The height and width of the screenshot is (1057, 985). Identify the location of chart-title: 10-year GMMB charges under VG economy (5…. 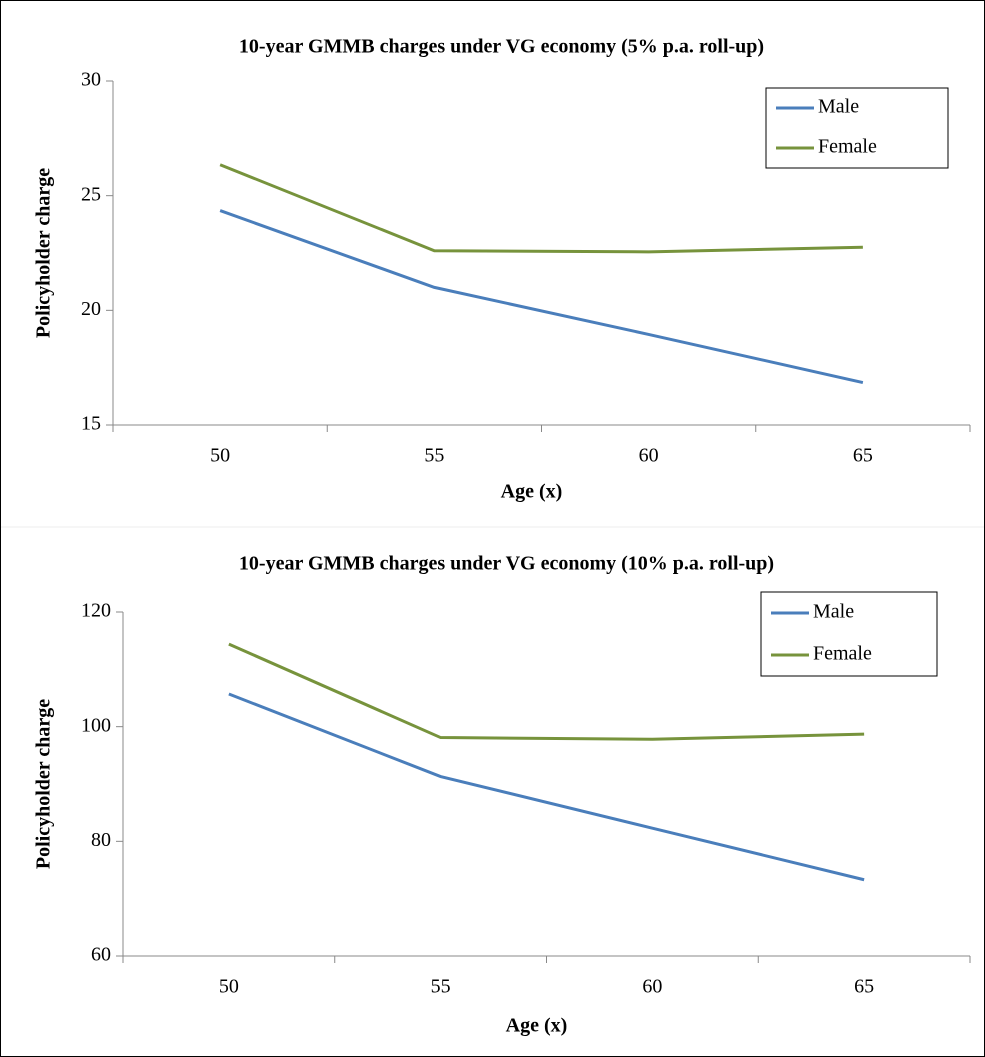
(501, 47).